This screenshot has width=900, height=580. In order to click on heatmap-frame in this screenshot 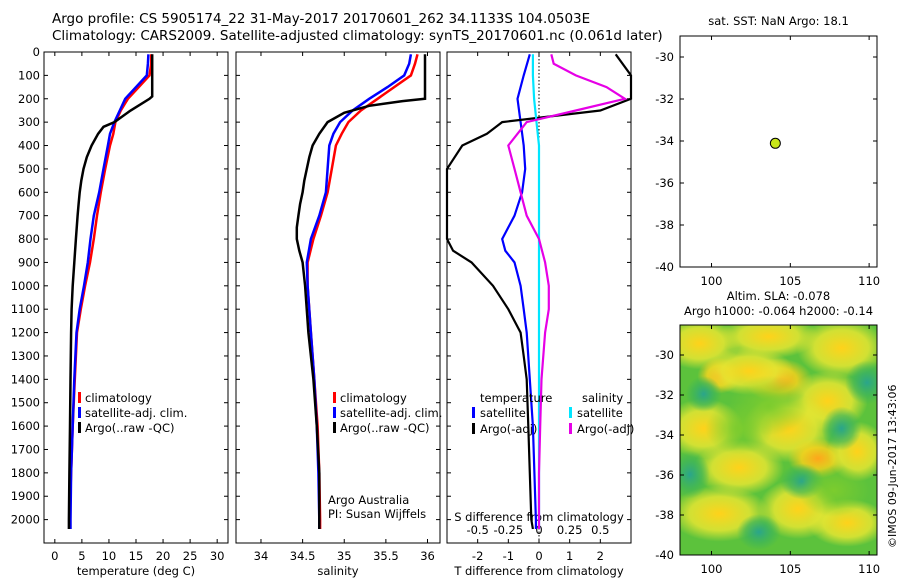, I will do `click(778, 440)`.